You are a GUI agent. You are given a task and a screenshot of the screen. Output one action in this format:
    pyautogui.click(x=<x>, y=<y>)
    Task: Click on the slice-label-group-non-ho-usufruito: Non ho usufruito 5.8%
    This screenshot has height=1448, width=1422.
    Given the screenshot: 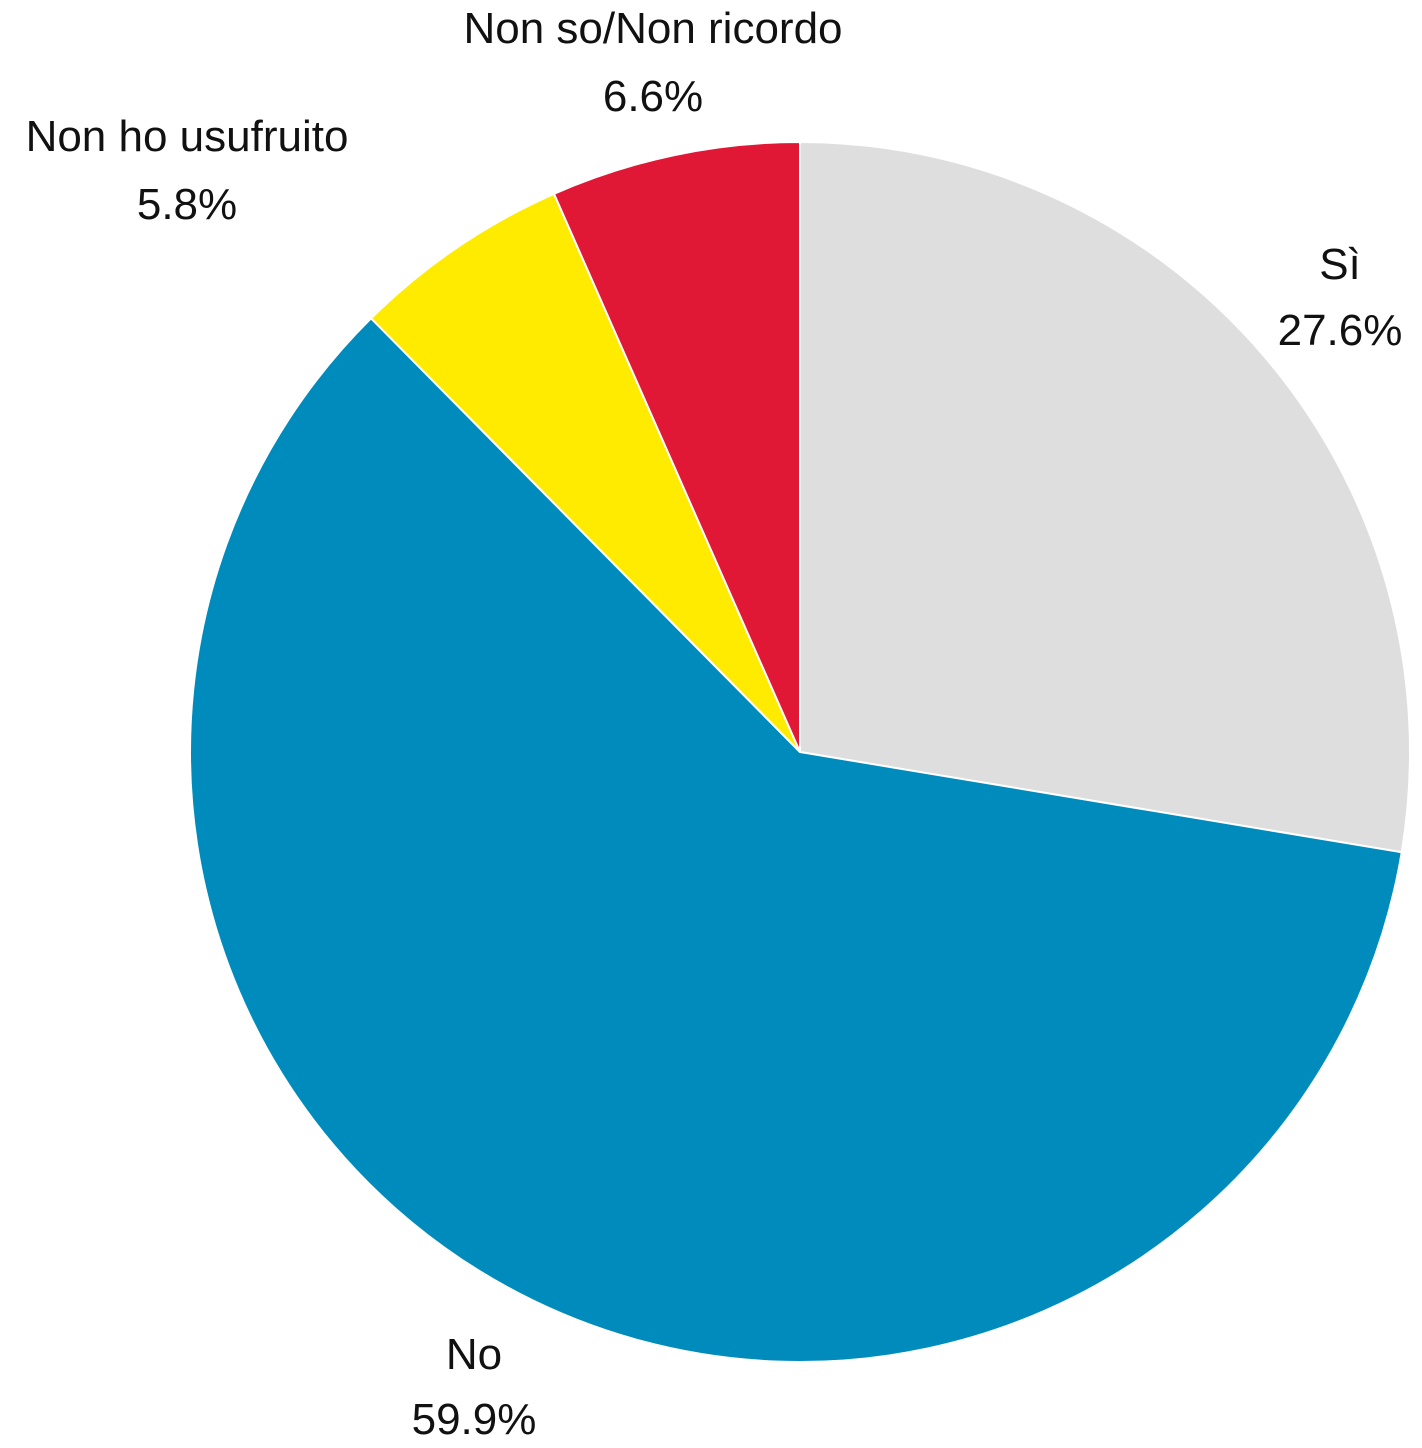 What is the action you would take?
    pyautogui.click(x=187, y=170)
    